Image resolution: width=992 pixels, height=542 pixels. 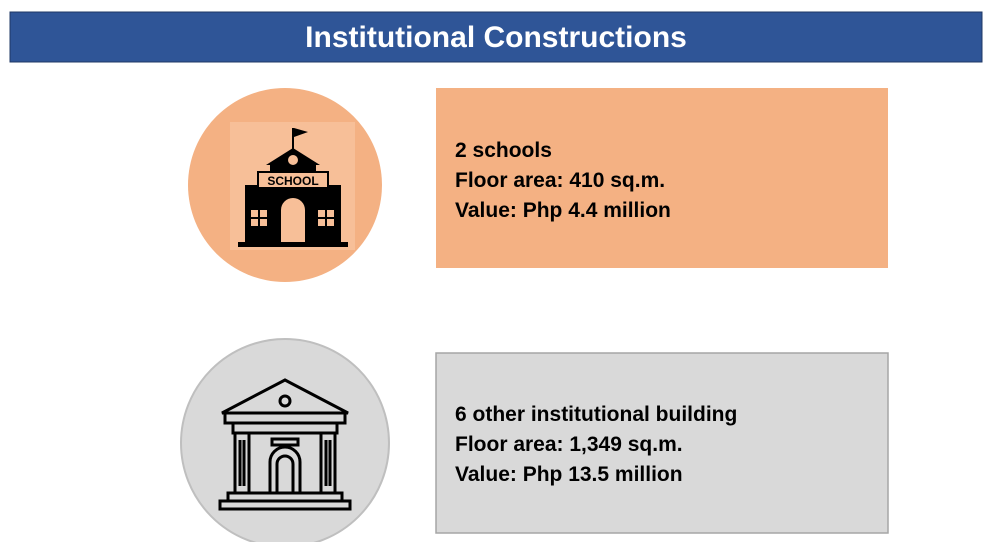 What do you see at coordinates (563, 210) in the screenshot?
I see `school-line: Value: Php 4.4 million` at bounding box center [563, 210].